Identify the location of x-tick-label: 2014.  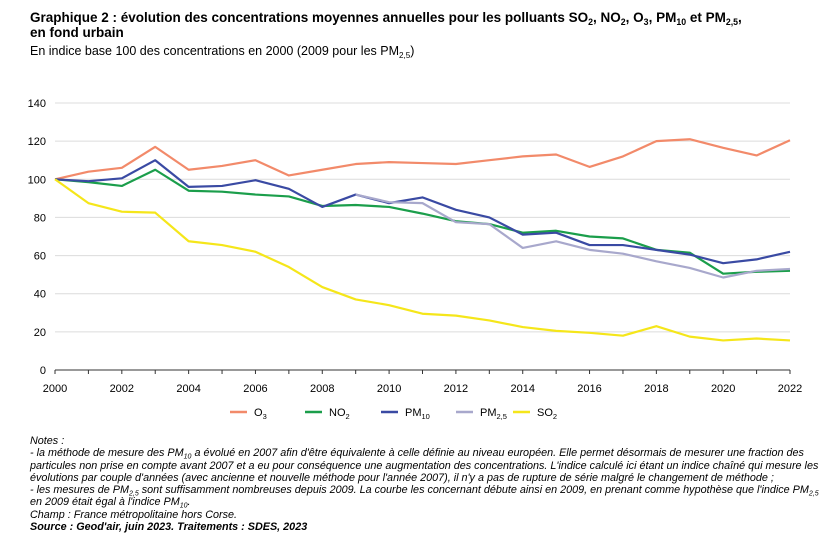
(522, 389).